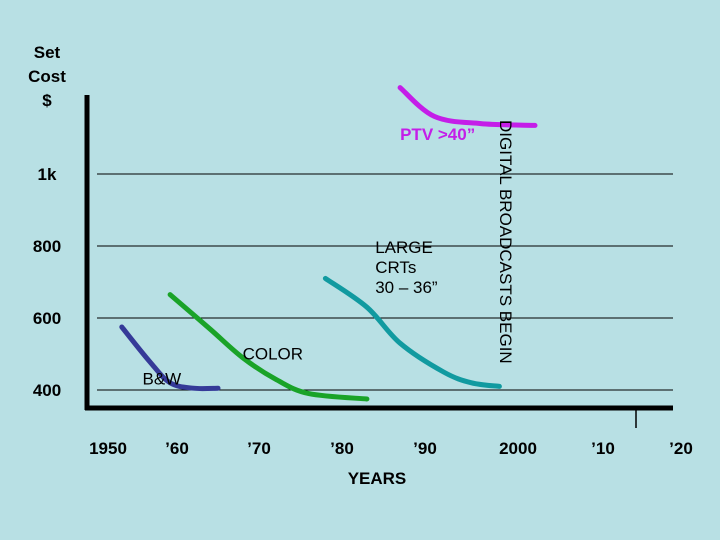 This screenshot has width=720, height=540. I want to click on series-color-line, so click(268, 347).